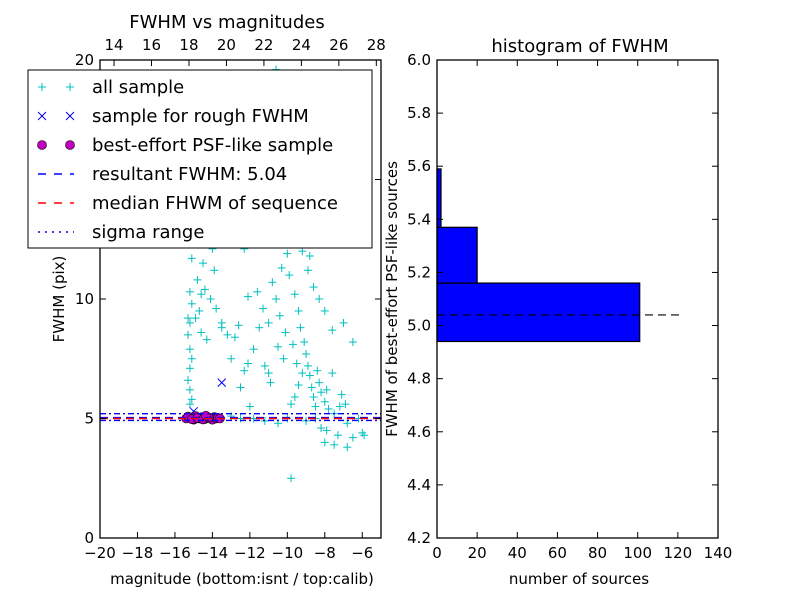  I want to click on scatter-top-axis: 14 16 18 20 22 24 26 28, so click(245, 51).